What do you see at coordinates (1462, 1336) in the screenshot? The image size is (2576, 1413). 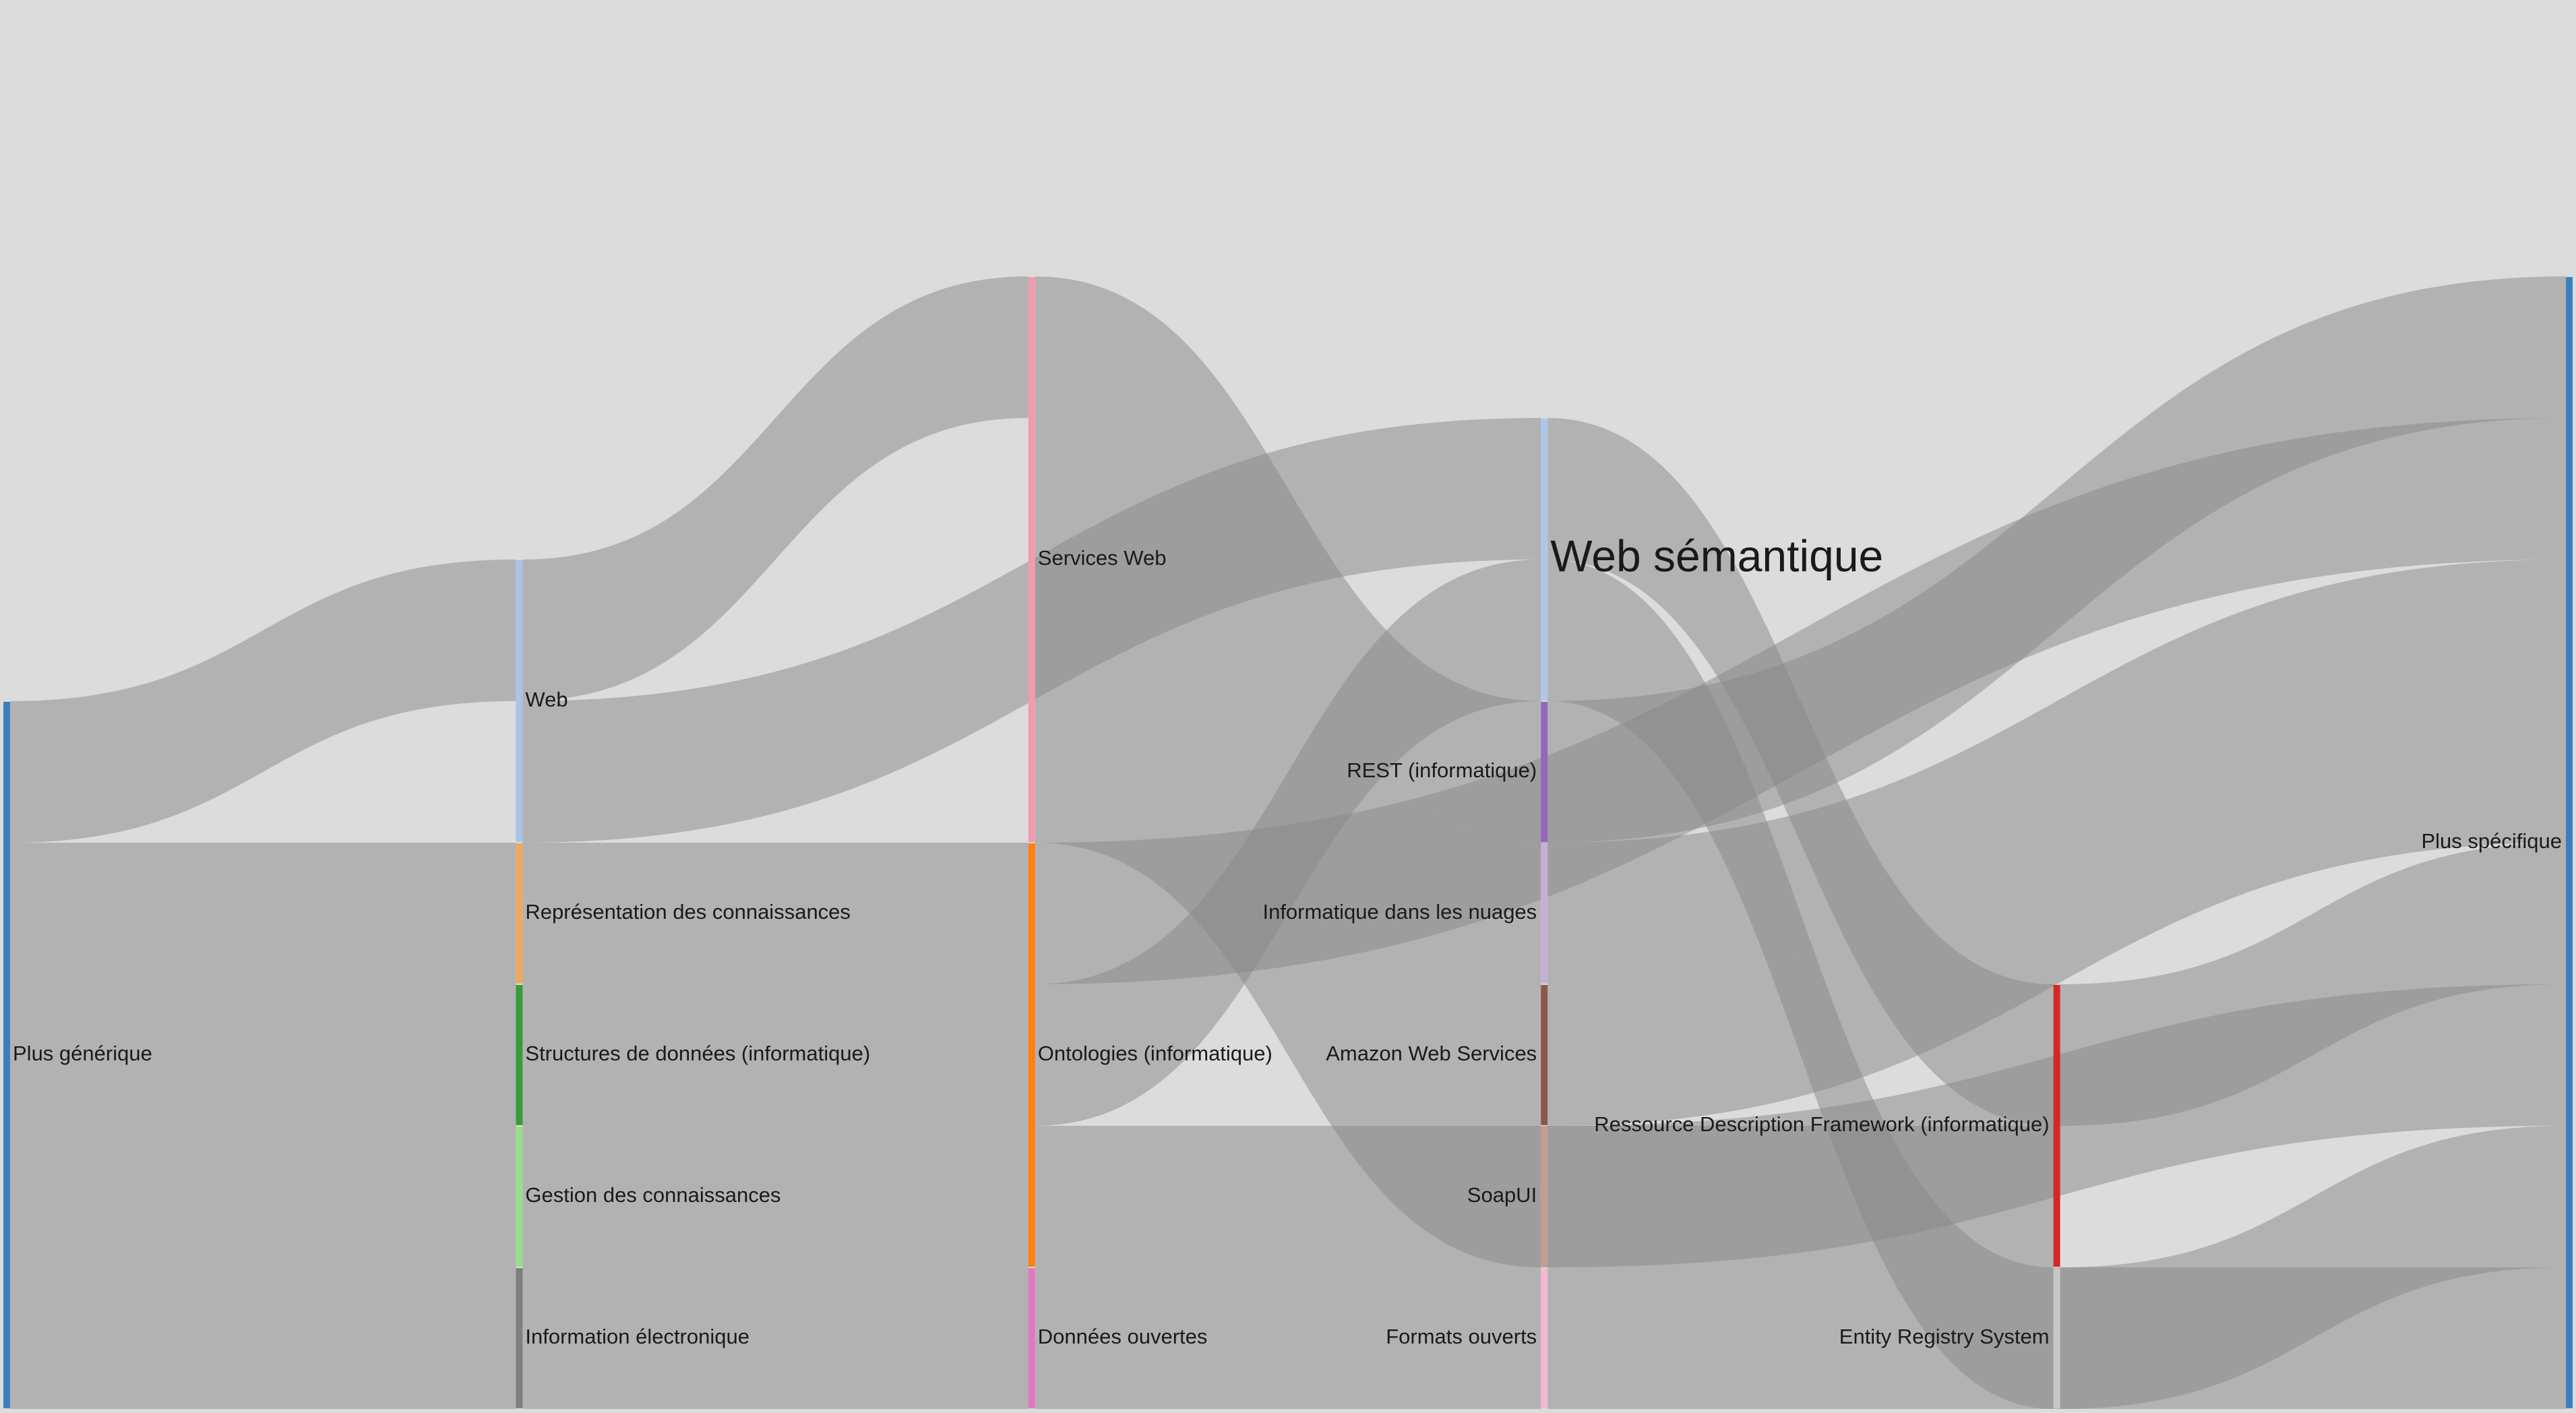 I see `node-label-formats-ouverts: Formats ouverts` at bounding box center [1462, 1336].